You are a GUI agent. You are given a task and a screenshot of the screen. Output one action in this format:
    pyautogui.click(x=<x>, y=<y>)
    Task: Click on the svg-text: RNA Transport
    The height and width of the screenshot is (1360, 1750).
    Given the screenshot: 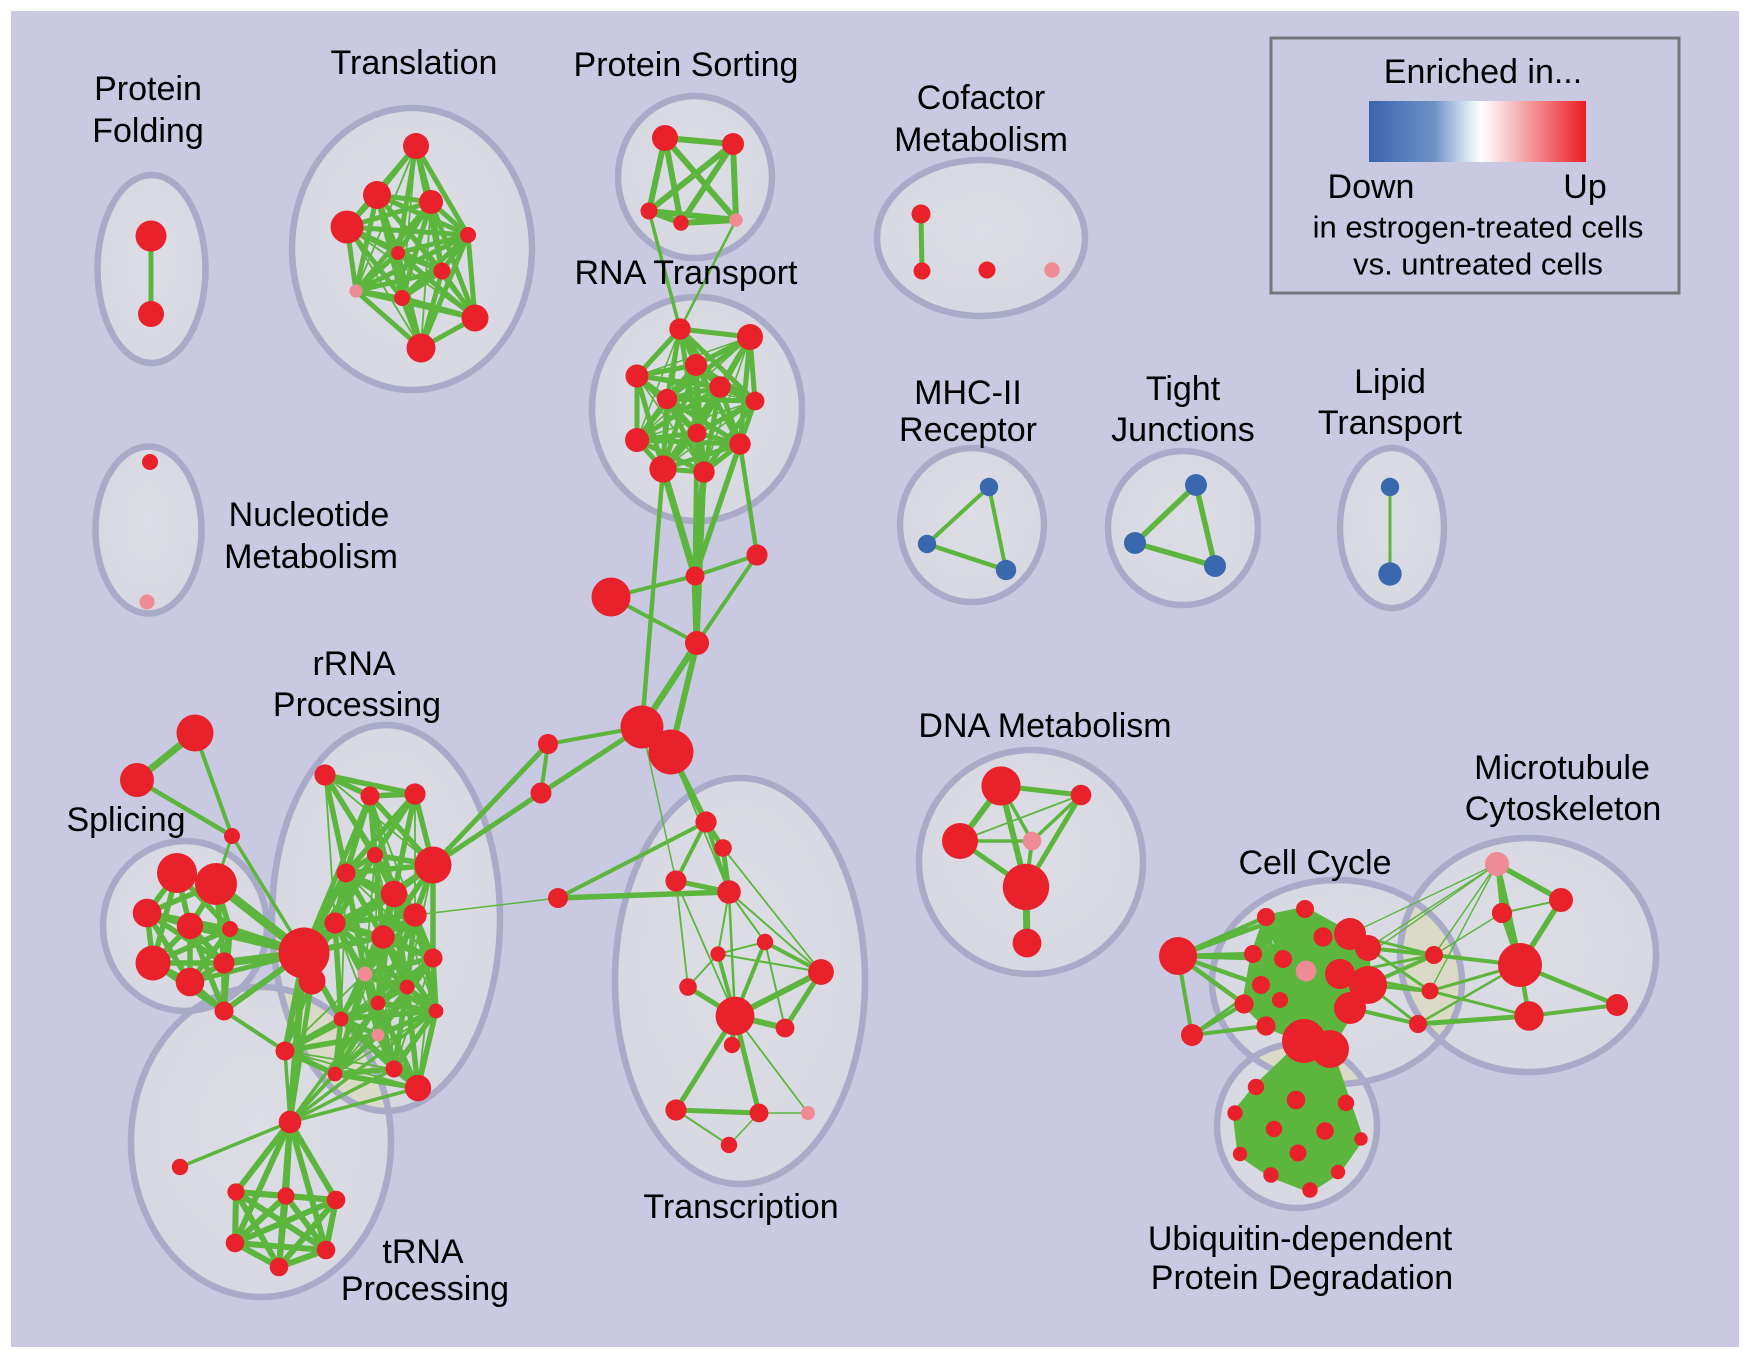 What is the action you would take?
    pyautogui.click(x=687, y=273)
    